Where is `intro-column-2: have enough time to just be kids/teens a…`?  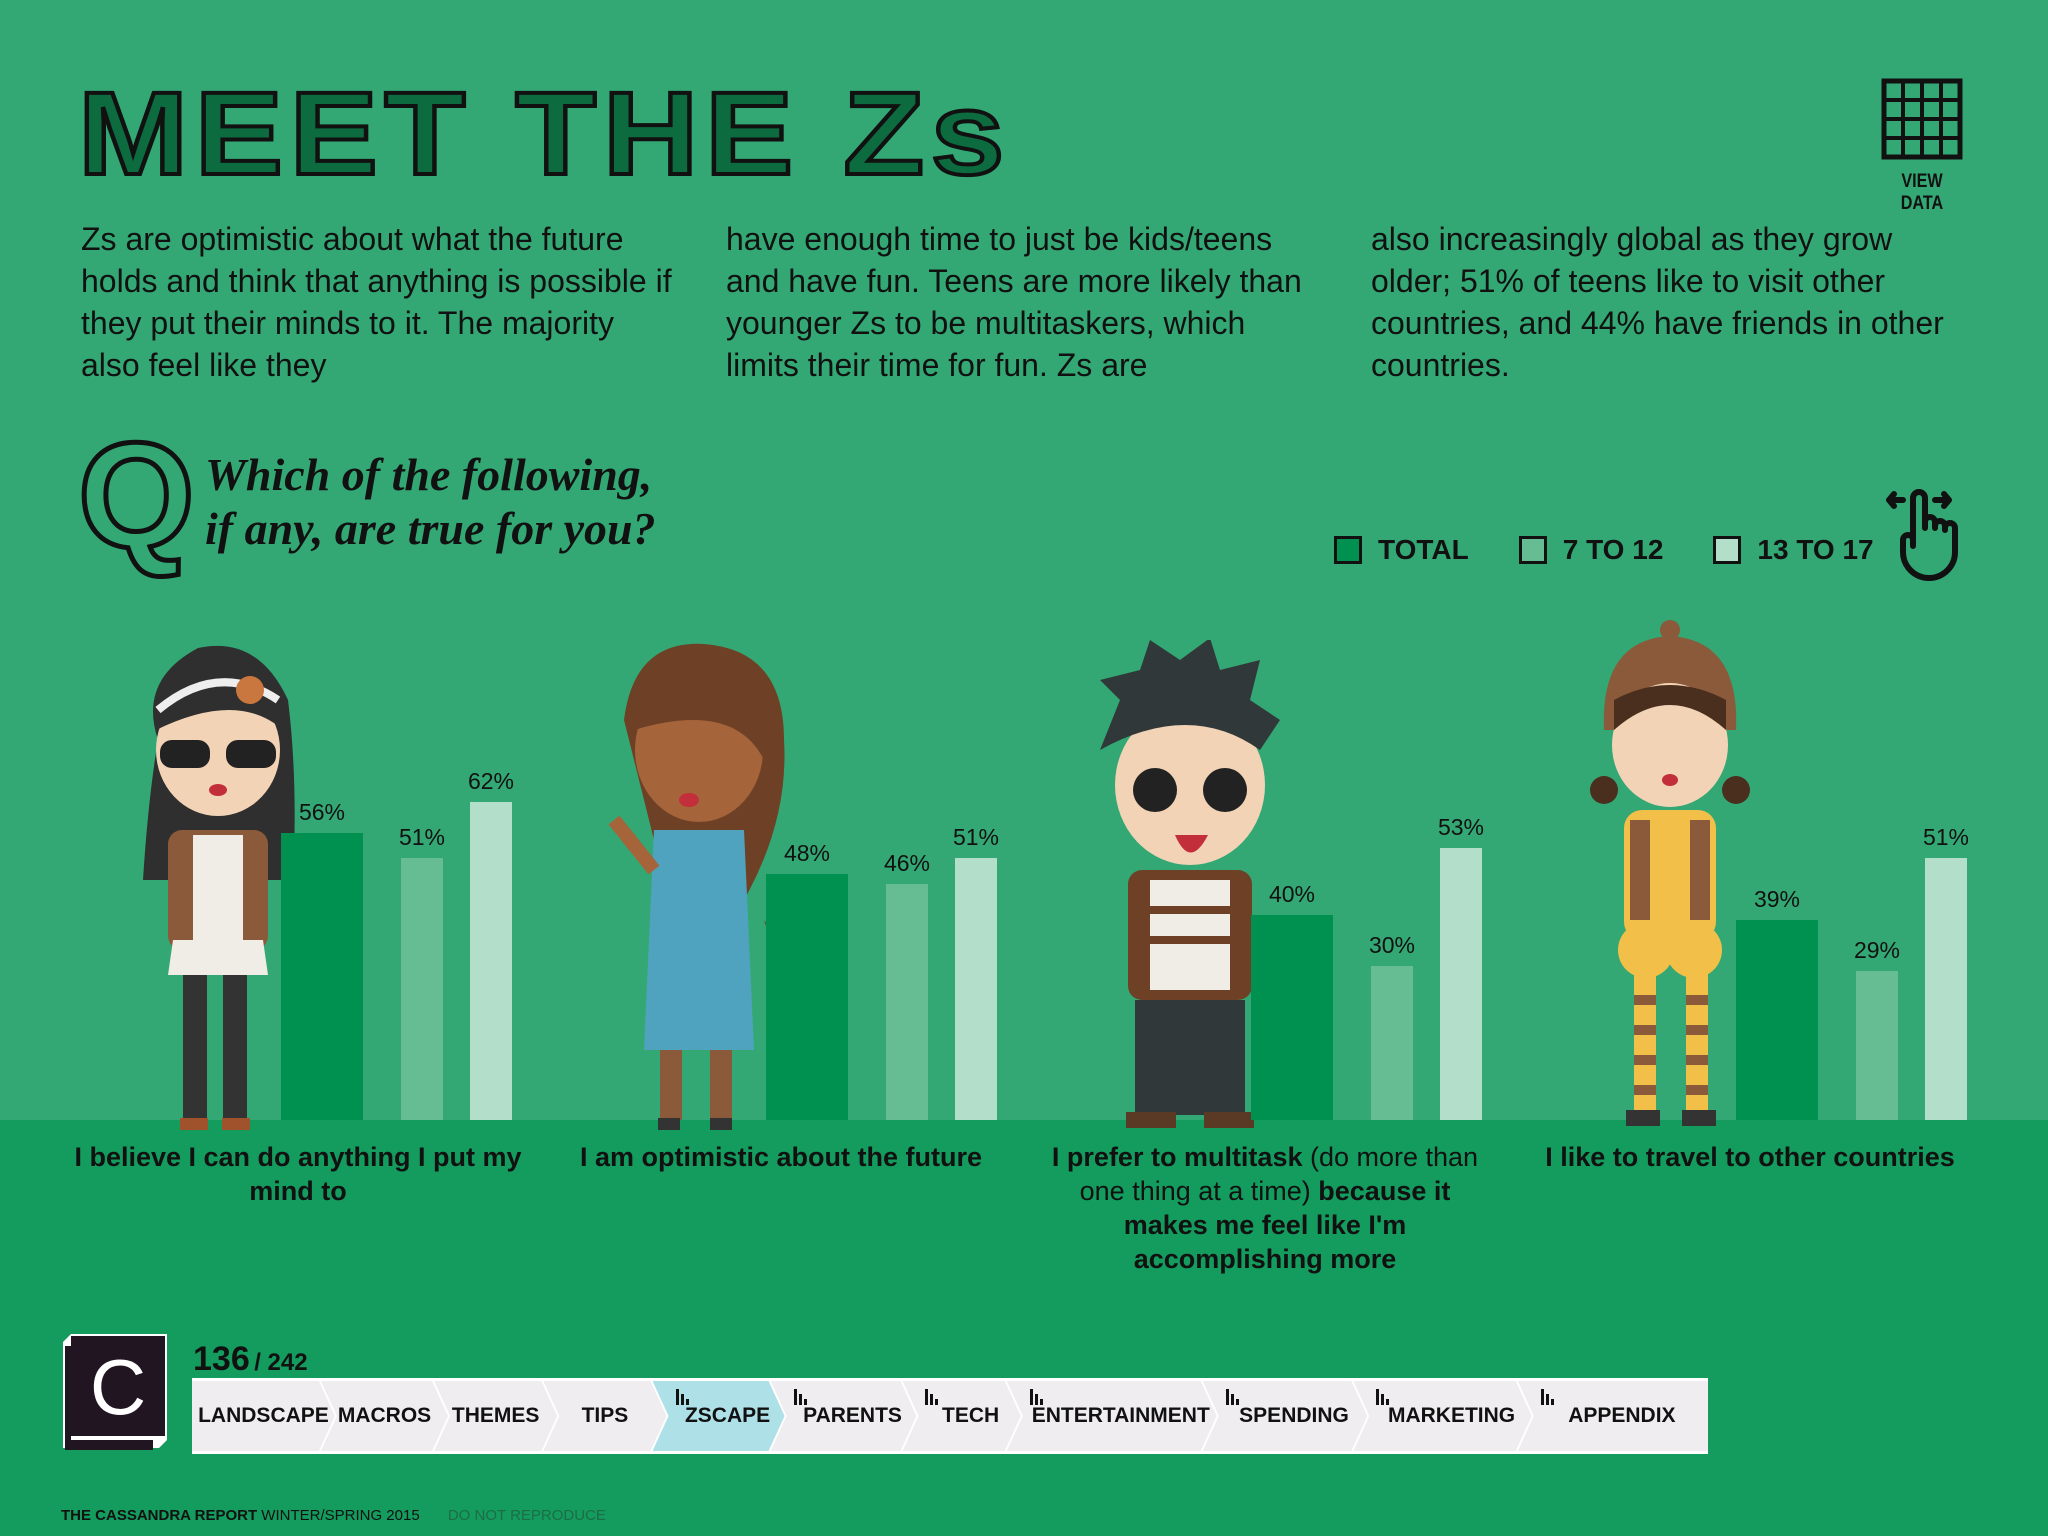 intro-column-2: have enough time to just be kids/teens a… is located at coordinates (1014, 302).